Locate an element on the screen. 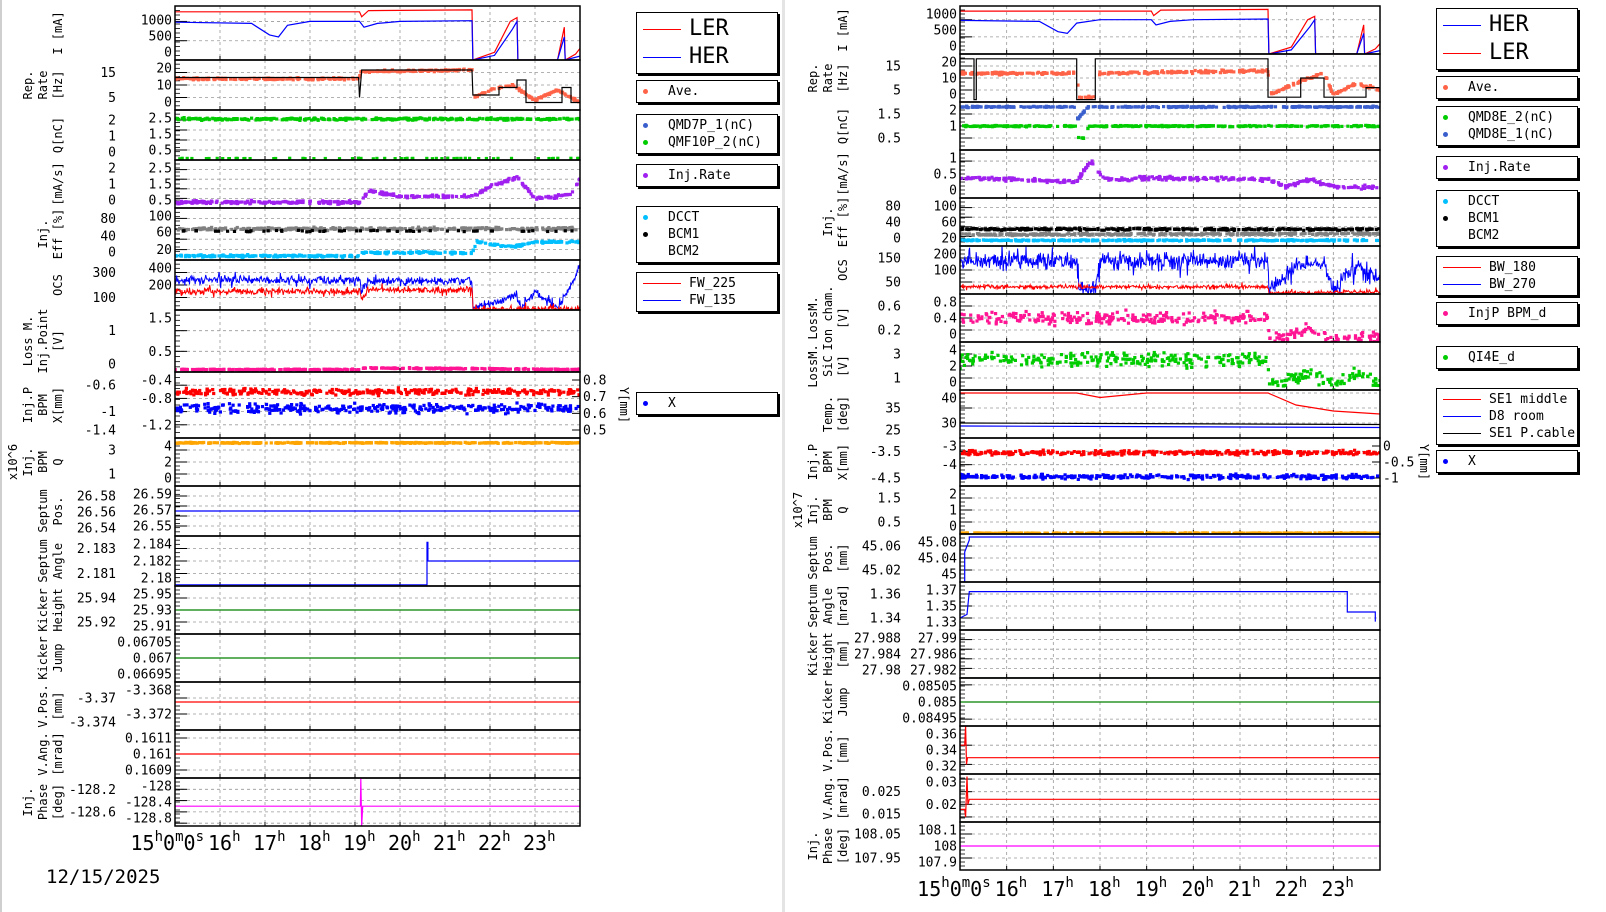 The width and height of the screenshot is (1606, 912). y-tick-label: 20 is located at coordinates (164, 250).